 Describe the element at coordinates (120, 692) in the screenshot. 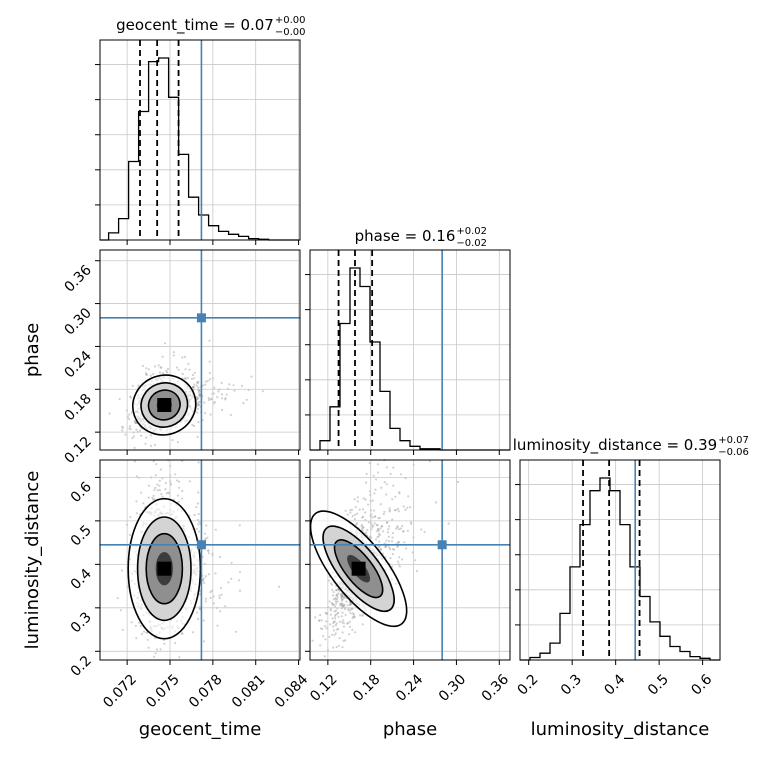

I see `xtick-label: 0.072` at that location.